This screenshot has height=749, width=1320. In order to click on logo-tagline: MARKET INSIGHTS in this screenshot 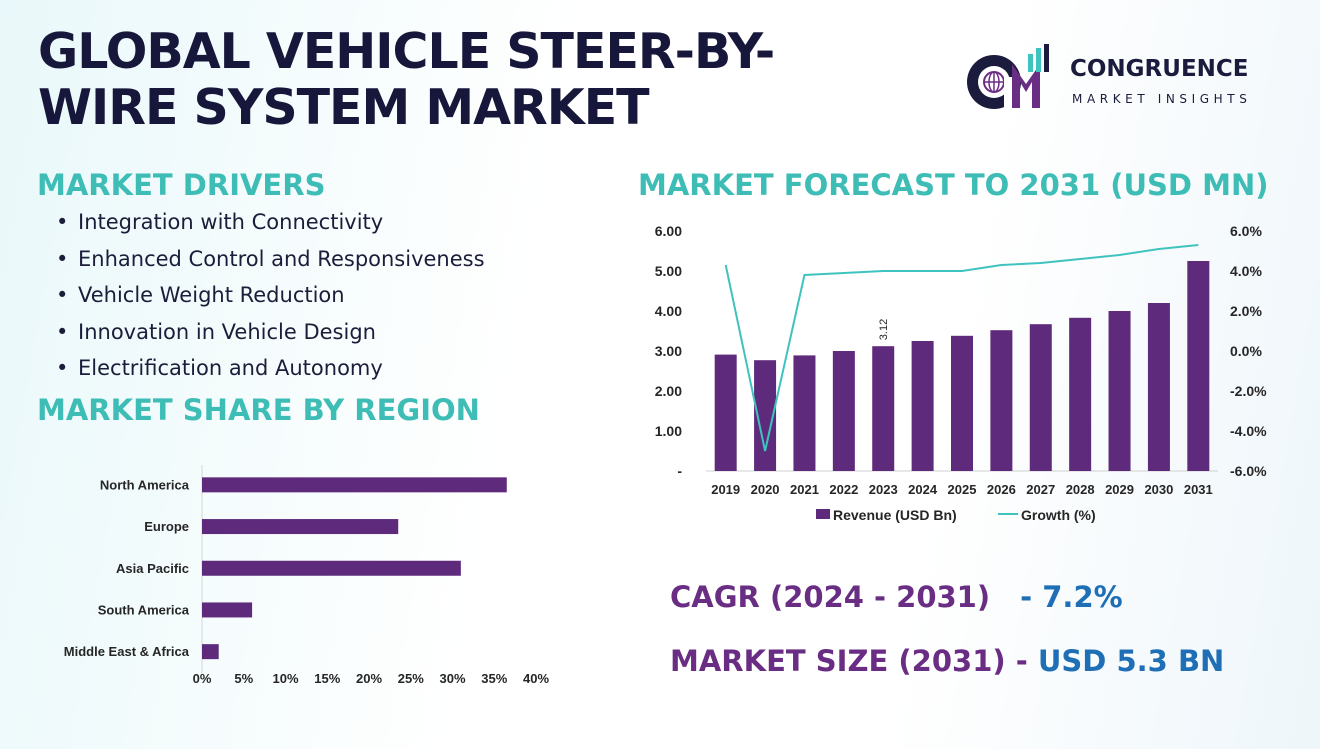, I will do `click(1162, 99)`.